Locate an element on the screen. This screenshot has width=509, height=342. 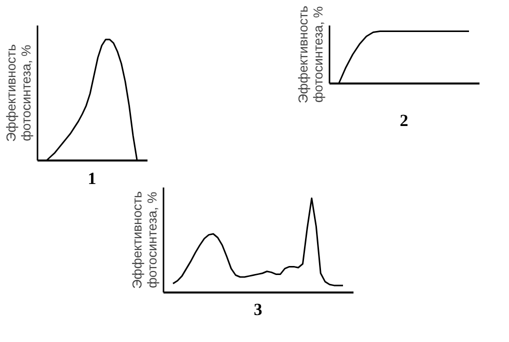
text: 3 is located at coordinates (258, 309).